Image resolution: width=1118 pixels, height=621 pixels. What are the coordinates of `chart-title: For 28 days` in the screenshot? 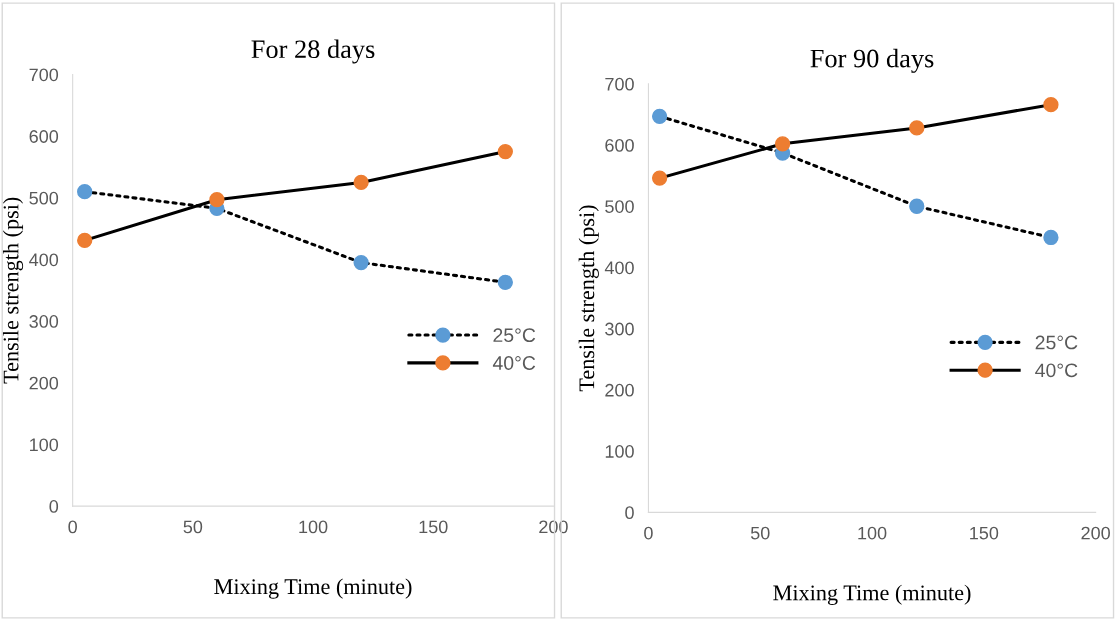 It's located at (313, 51).